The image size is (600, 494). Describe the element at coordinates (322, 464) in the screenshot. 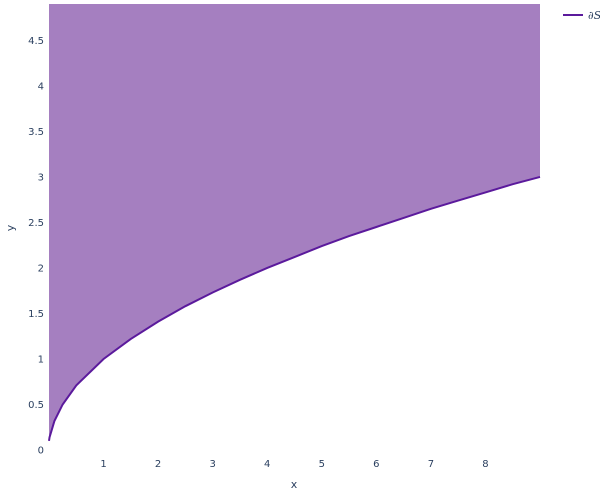

I see `x-tick-label: 5` at that location.